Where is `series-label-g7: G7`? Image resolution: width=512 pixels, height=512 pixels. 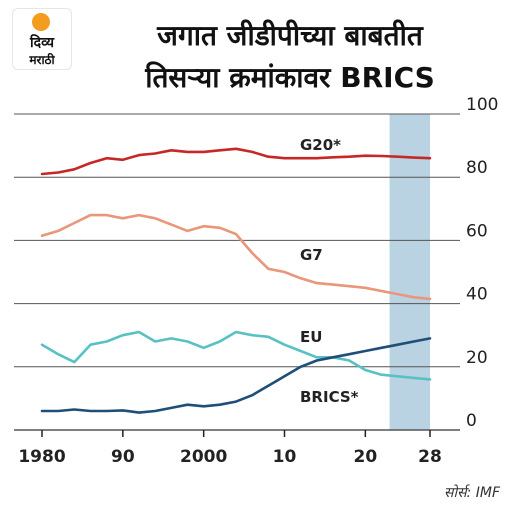
series-label-g7: G7 is located at coordinates (311, 255).